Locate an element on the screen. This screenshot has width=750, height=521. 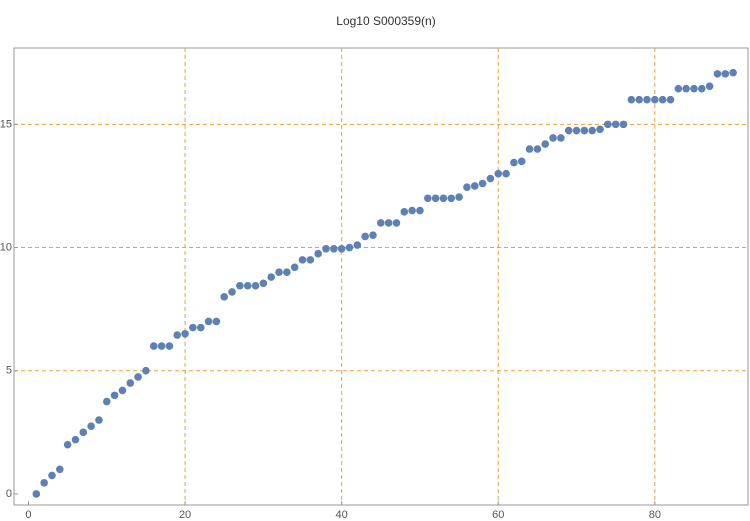
y-tick-label: 5 is located at coordinates (9, 371).